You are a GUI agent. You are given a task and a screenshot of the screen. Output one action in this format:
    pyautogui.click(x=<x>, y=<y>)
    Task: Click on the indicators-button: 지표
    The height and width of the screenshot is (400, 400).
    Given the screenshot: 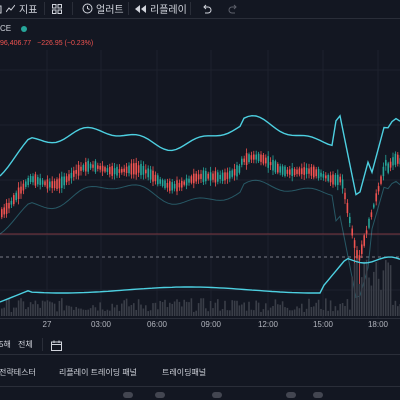 What is the action you would take?
    pyautogui.click(x=21, y=8)
    